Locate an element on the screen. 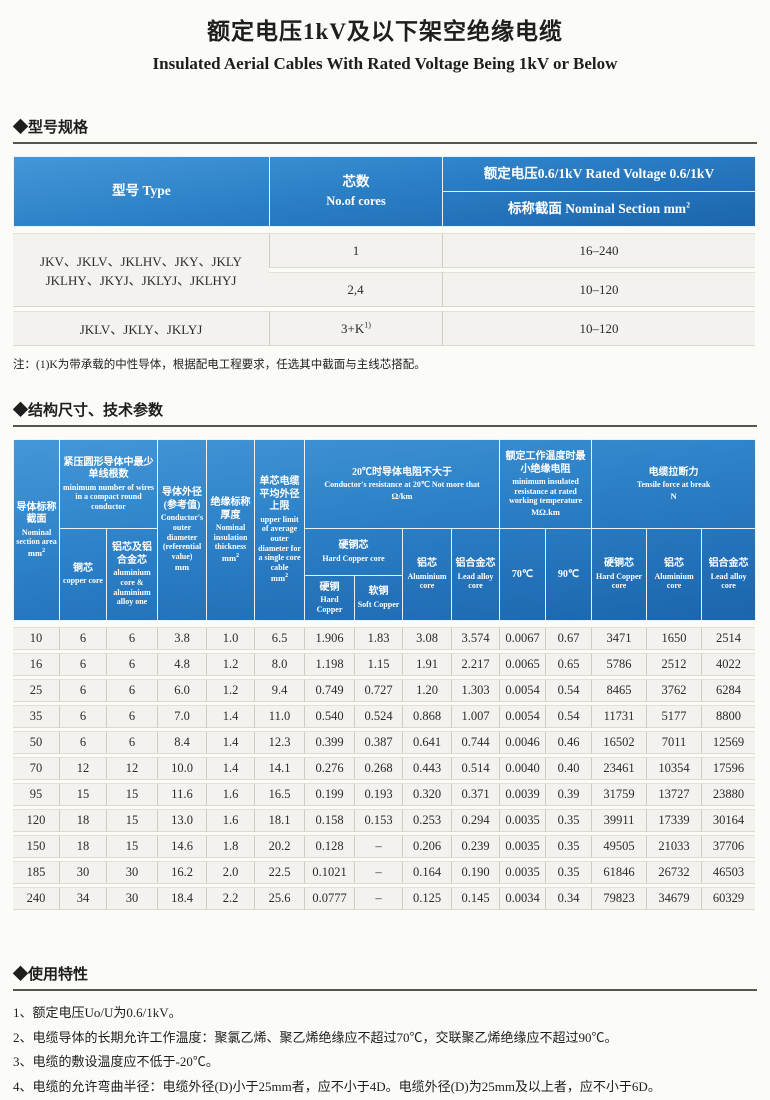  col-header-tensile-alloy: 铝合金芯 Lead alloy core is located at coordinates (729, 574).